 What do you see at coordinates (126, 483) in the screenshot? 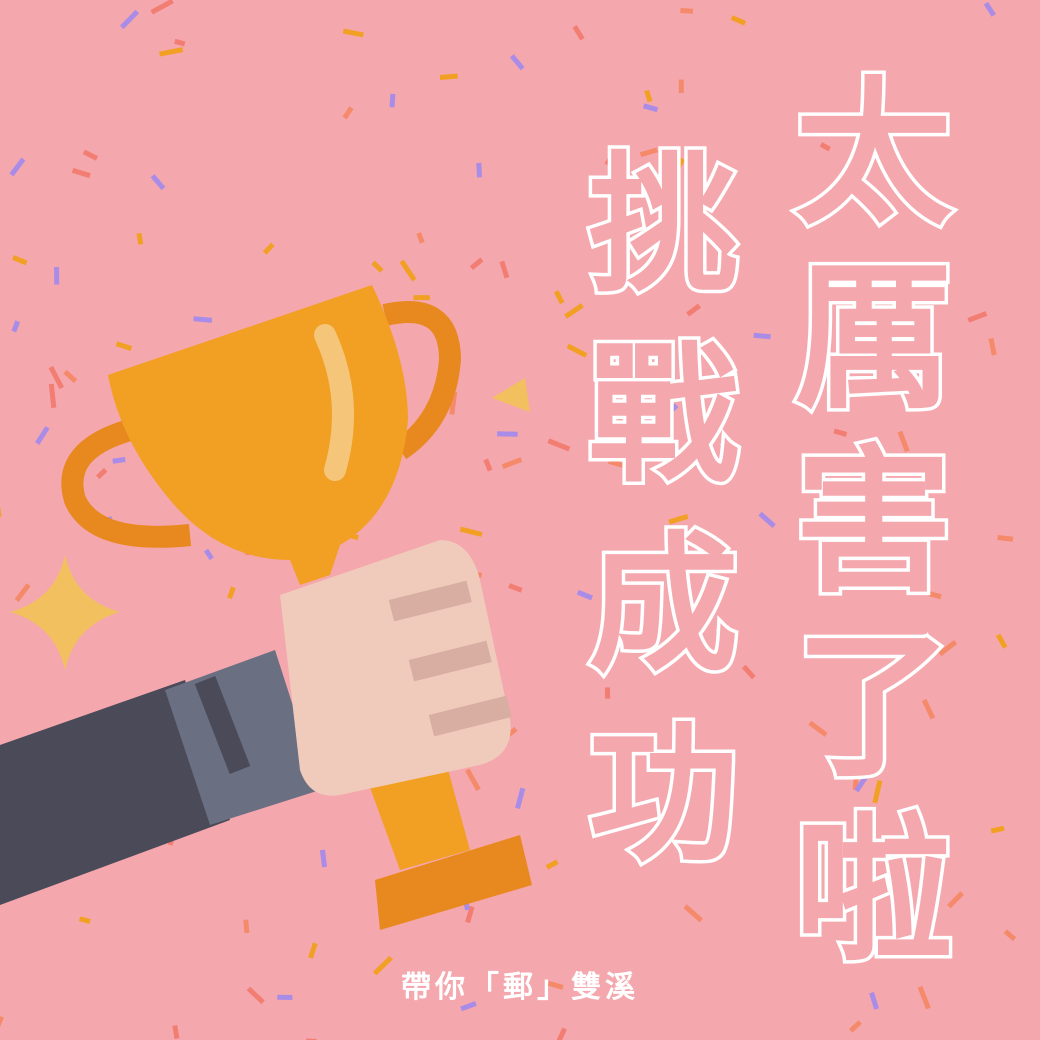
I see `trophy-handle-left` at bounding box center [126, 483].